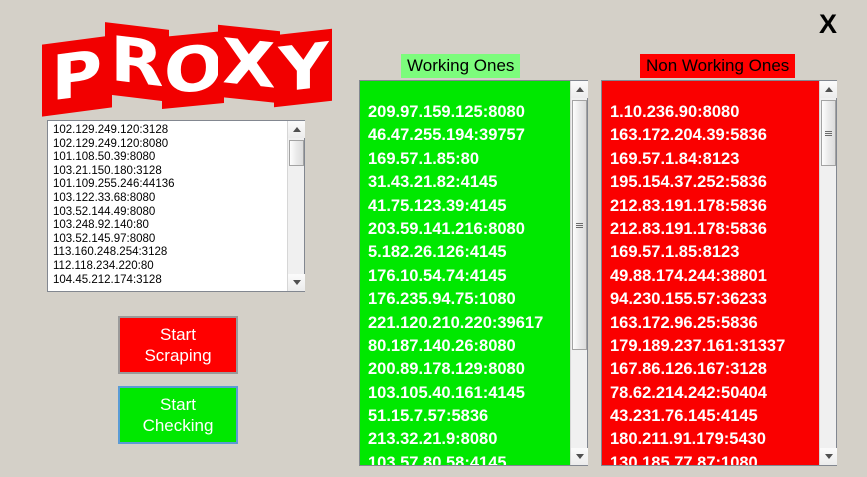  I want to click on logo-letter: O, so click(193, 70).